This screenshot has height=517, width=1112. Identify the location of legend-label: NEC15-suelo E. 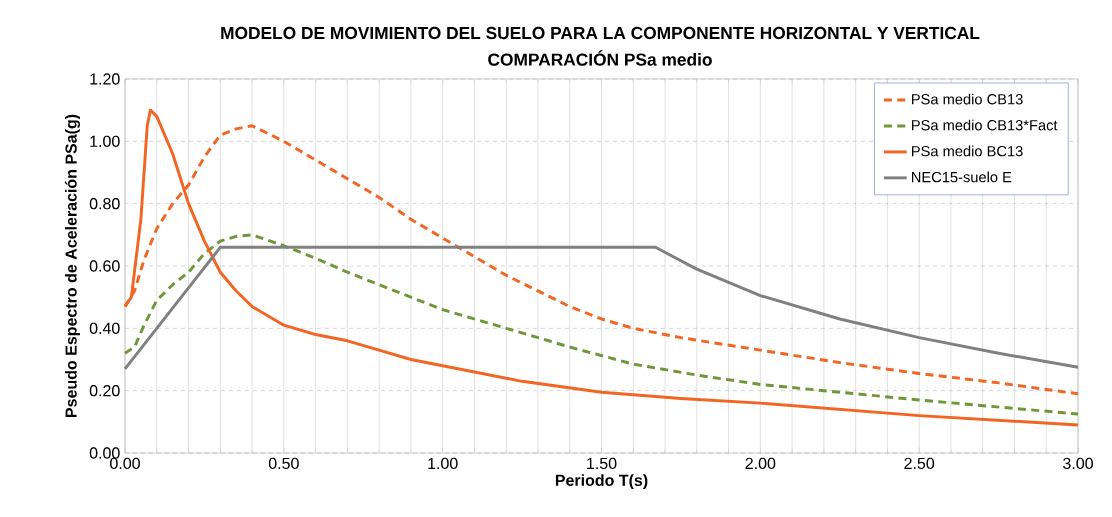
(962, 177).